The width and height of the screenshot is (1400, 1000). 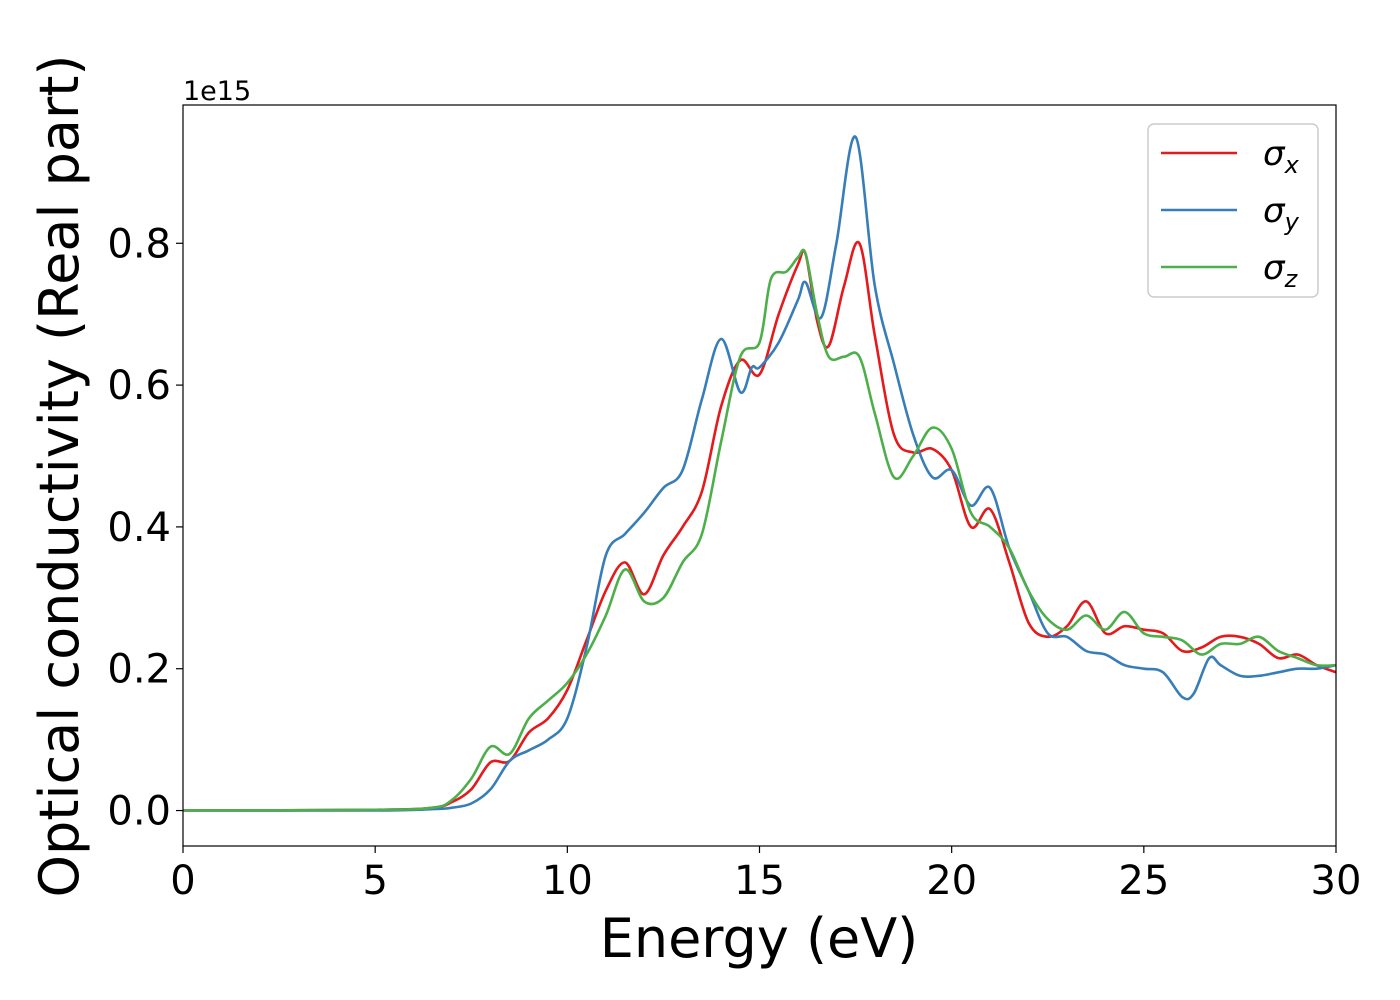 I want to click on x-axis: 0 5 10 15 20 25 30, so click(x=765, y=875).